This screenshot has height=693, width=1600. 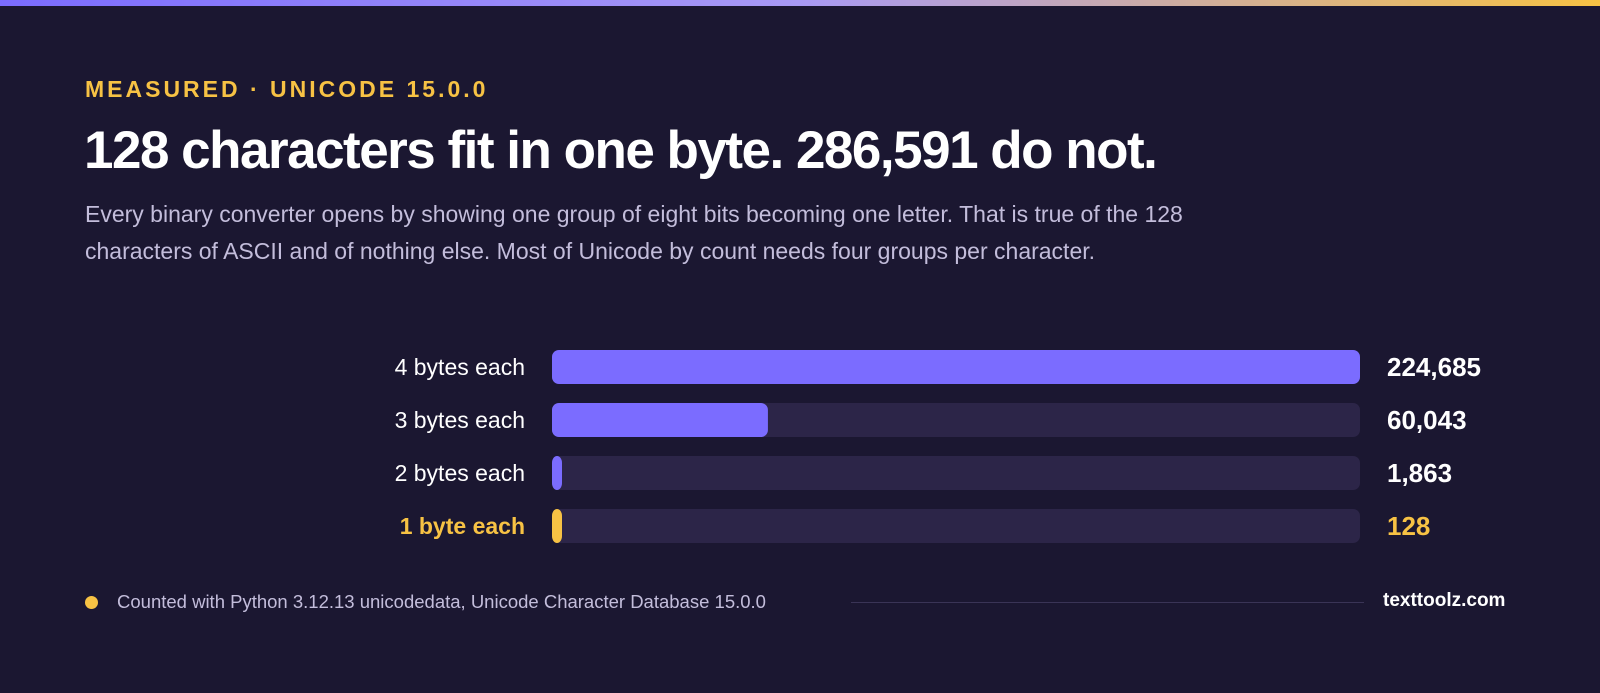 I want to click on value-label: 1,863, so click(x=1419, y=473).